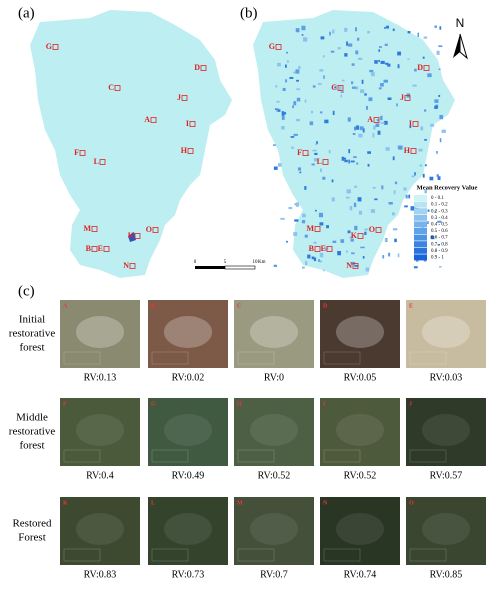 Image resolution: width=500 pixels, height=593 pixels. I want to click on row-label: restorative, so click(32, 334).